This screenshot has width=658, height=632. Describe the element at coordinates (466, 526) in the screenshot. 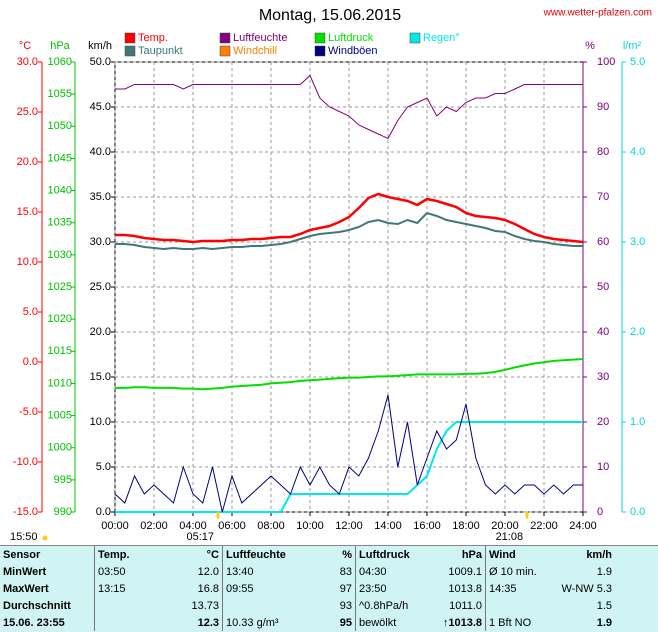

I see `x-tick-label: 18:00` at that location.